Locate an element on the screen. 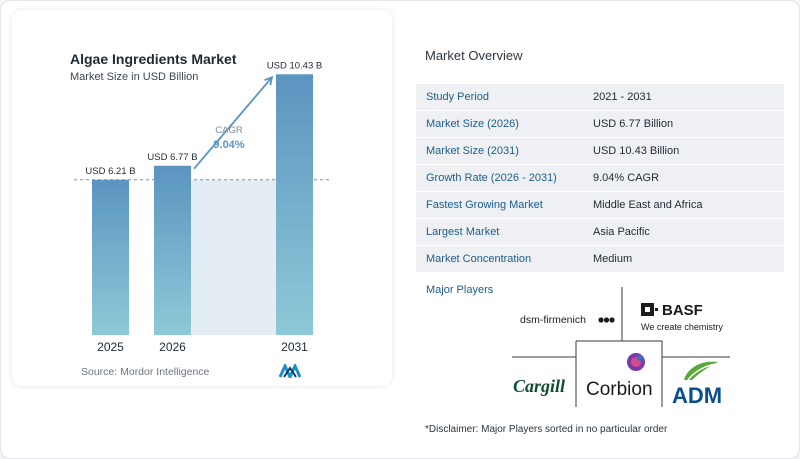 The image size is (800, 459). x-tick-label: 2026 is located at coordinates (172, 347).